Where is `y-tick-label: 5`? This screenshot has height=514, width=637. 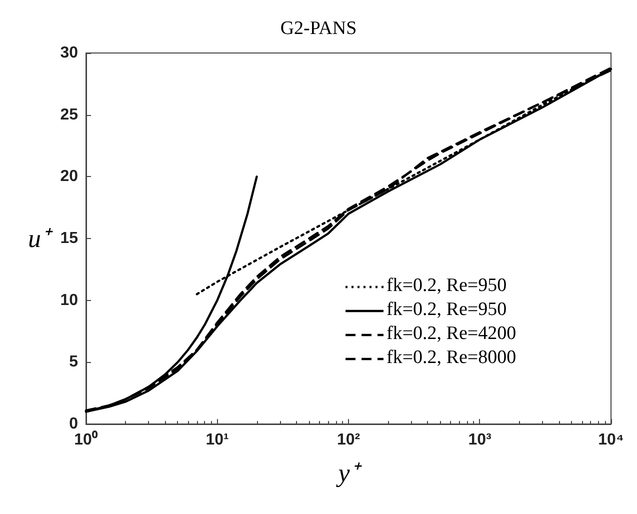
y-tick-label: 5 is located at coordinates (73, 362).